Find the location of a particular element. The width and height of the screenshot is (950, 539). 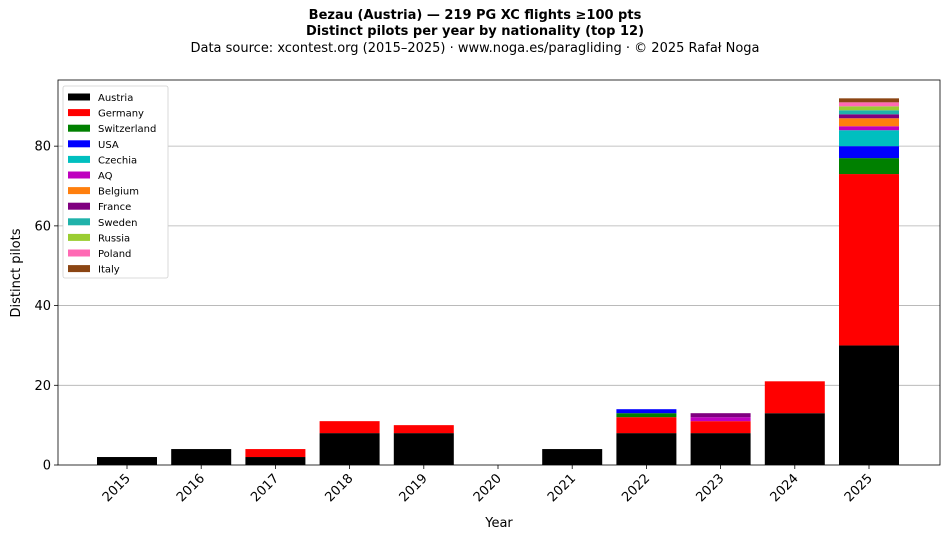

bar-segment-2019-germany is located at coordinates (423, 429).